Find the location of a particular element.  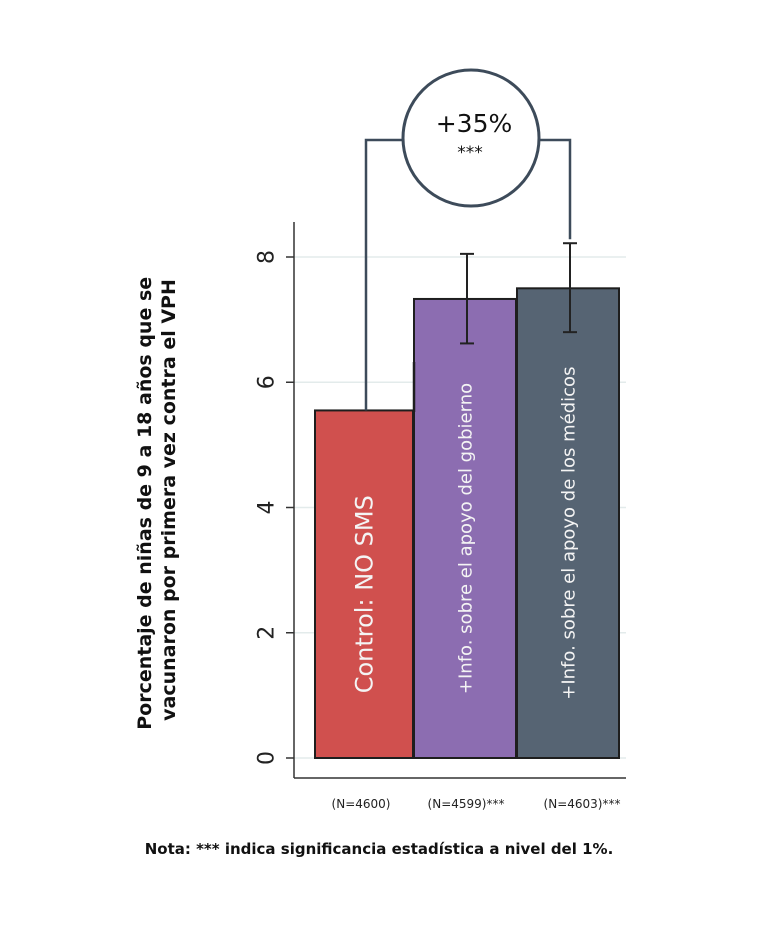

sample-size-labels: (N=4600) (N=4599)*** (N=4603)*** is located at coordinates (476, 804).